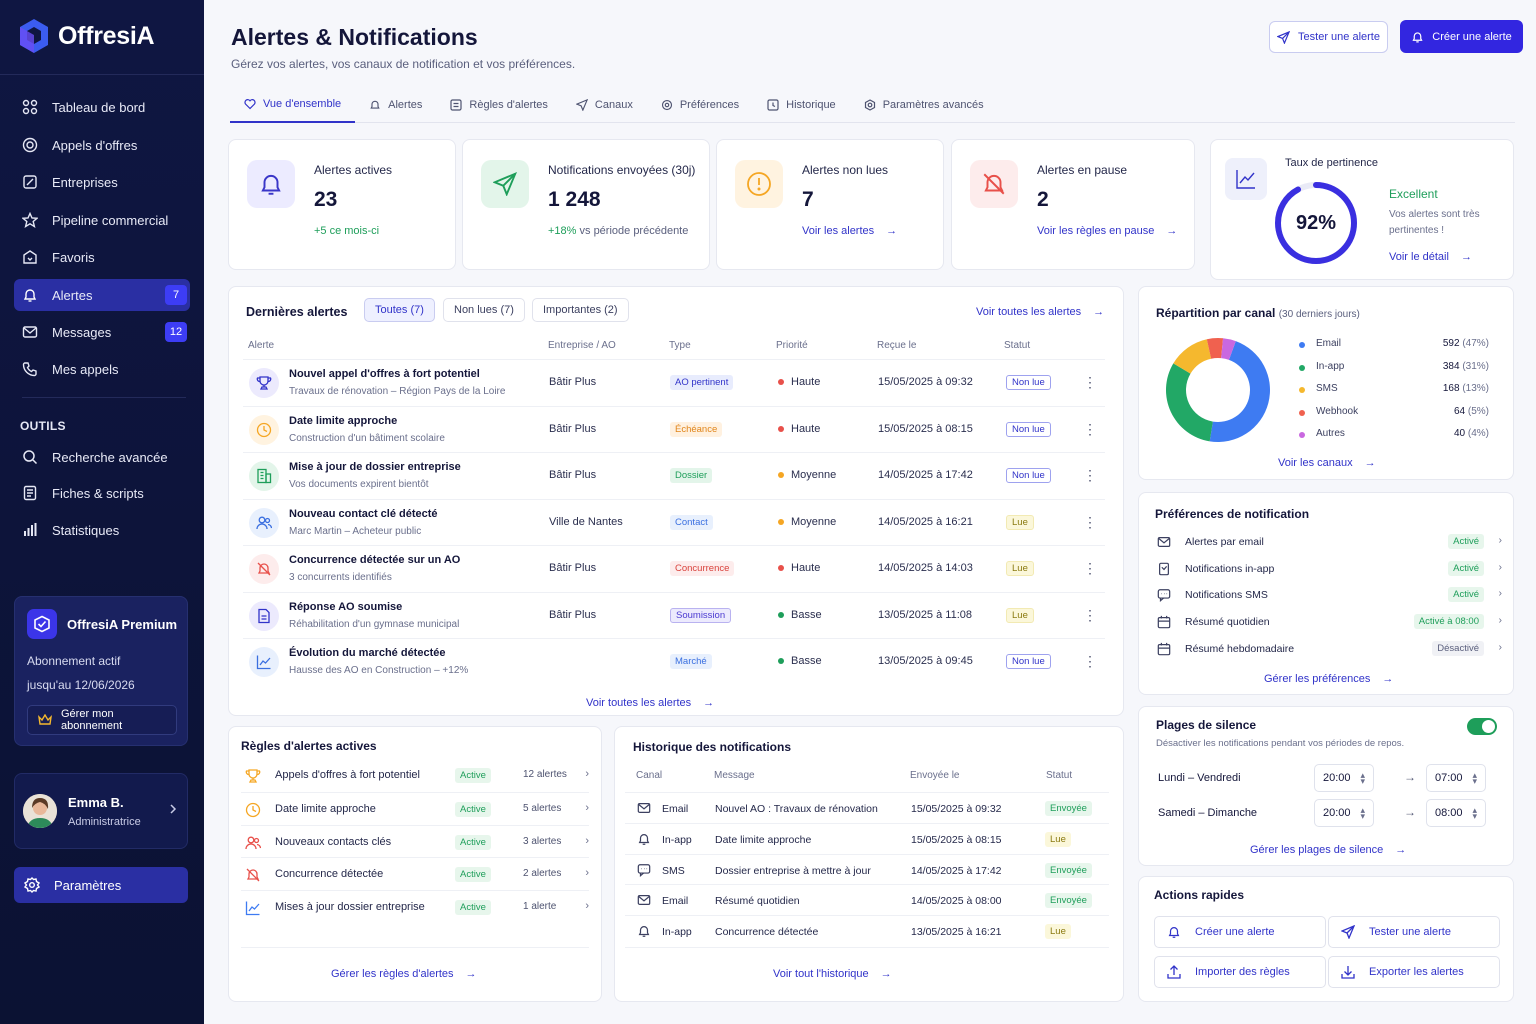  Describe the element at coordinates (799, 382) in the screenshot. I see `priority: Haute` at that location.